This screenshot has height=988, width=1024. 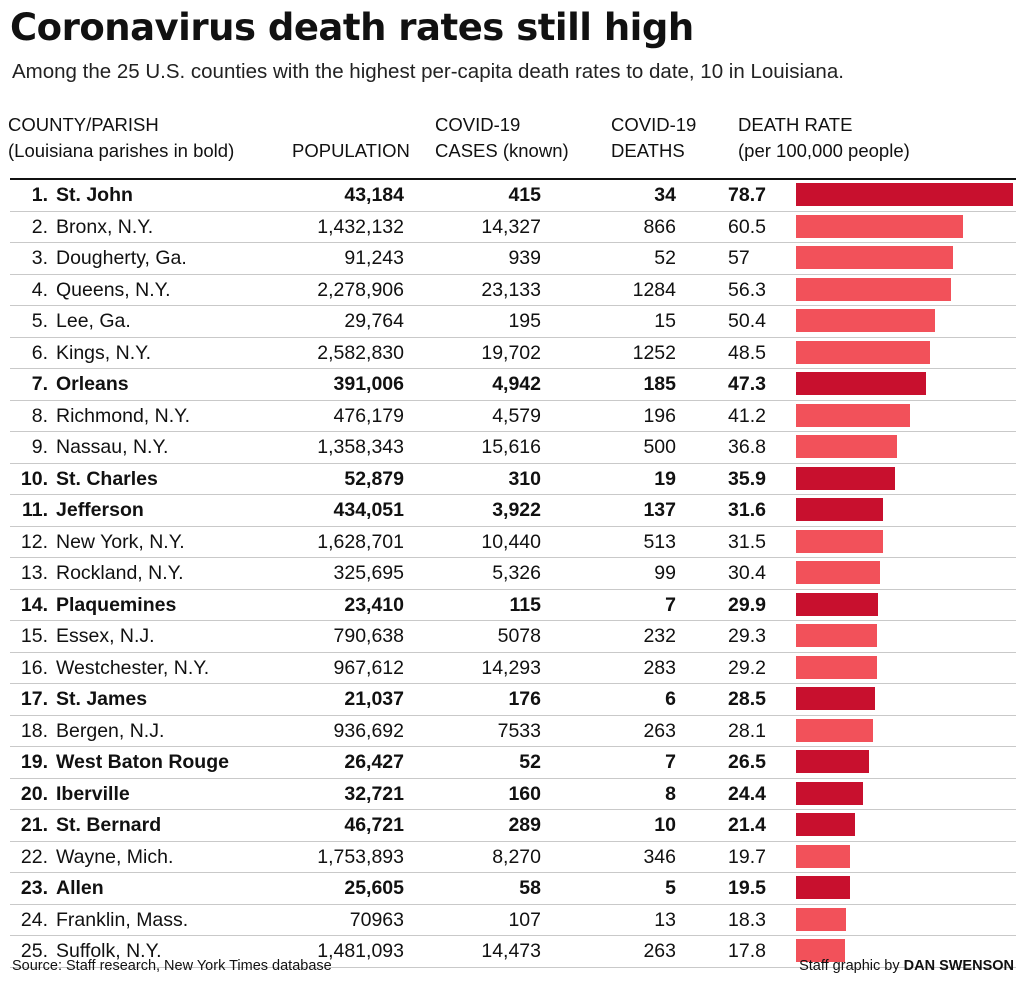 I want to click on rank-label: 24., so click(x=34, y=919).